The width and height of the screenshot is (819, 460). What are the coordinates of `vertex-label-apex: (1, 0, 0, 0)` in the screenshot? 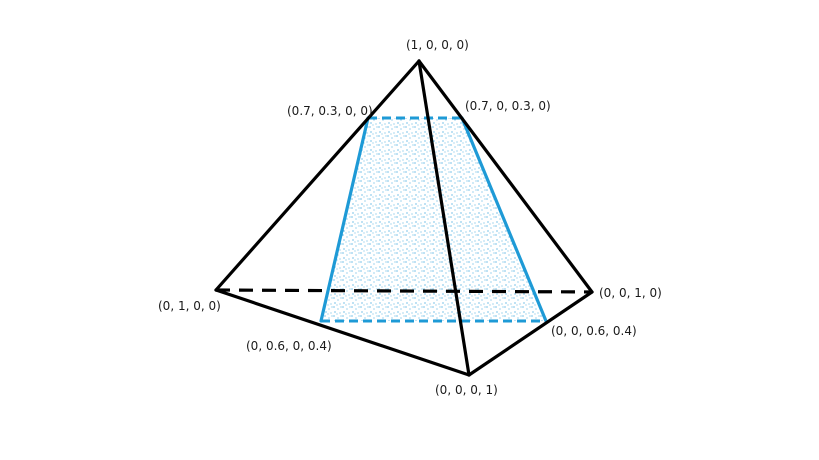 It's located at (437, 45).